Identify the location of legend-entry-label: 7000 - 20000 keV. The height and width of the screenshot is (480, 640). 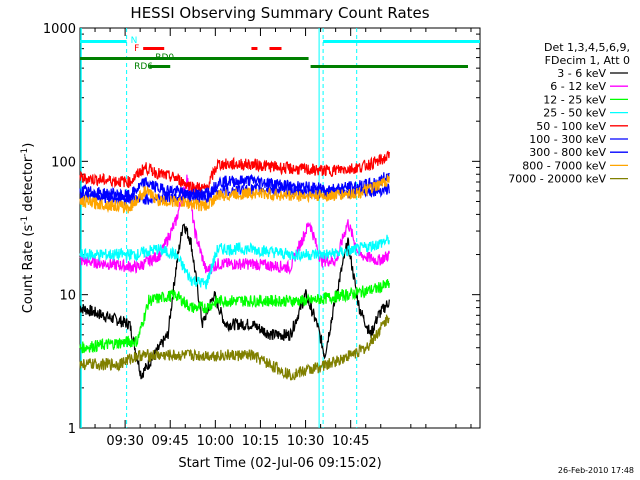
(557, 179).